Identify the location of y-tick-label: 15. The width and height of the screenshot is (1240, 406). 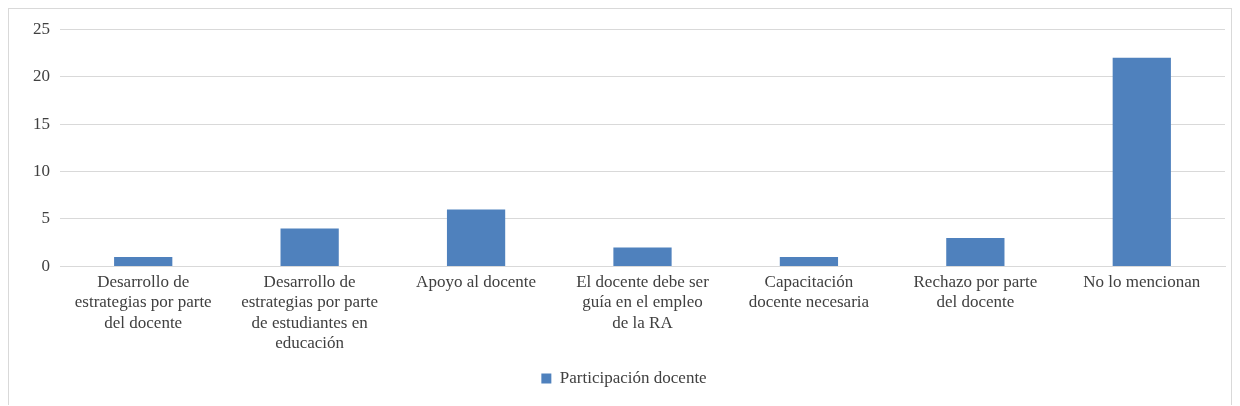
(41, 123).